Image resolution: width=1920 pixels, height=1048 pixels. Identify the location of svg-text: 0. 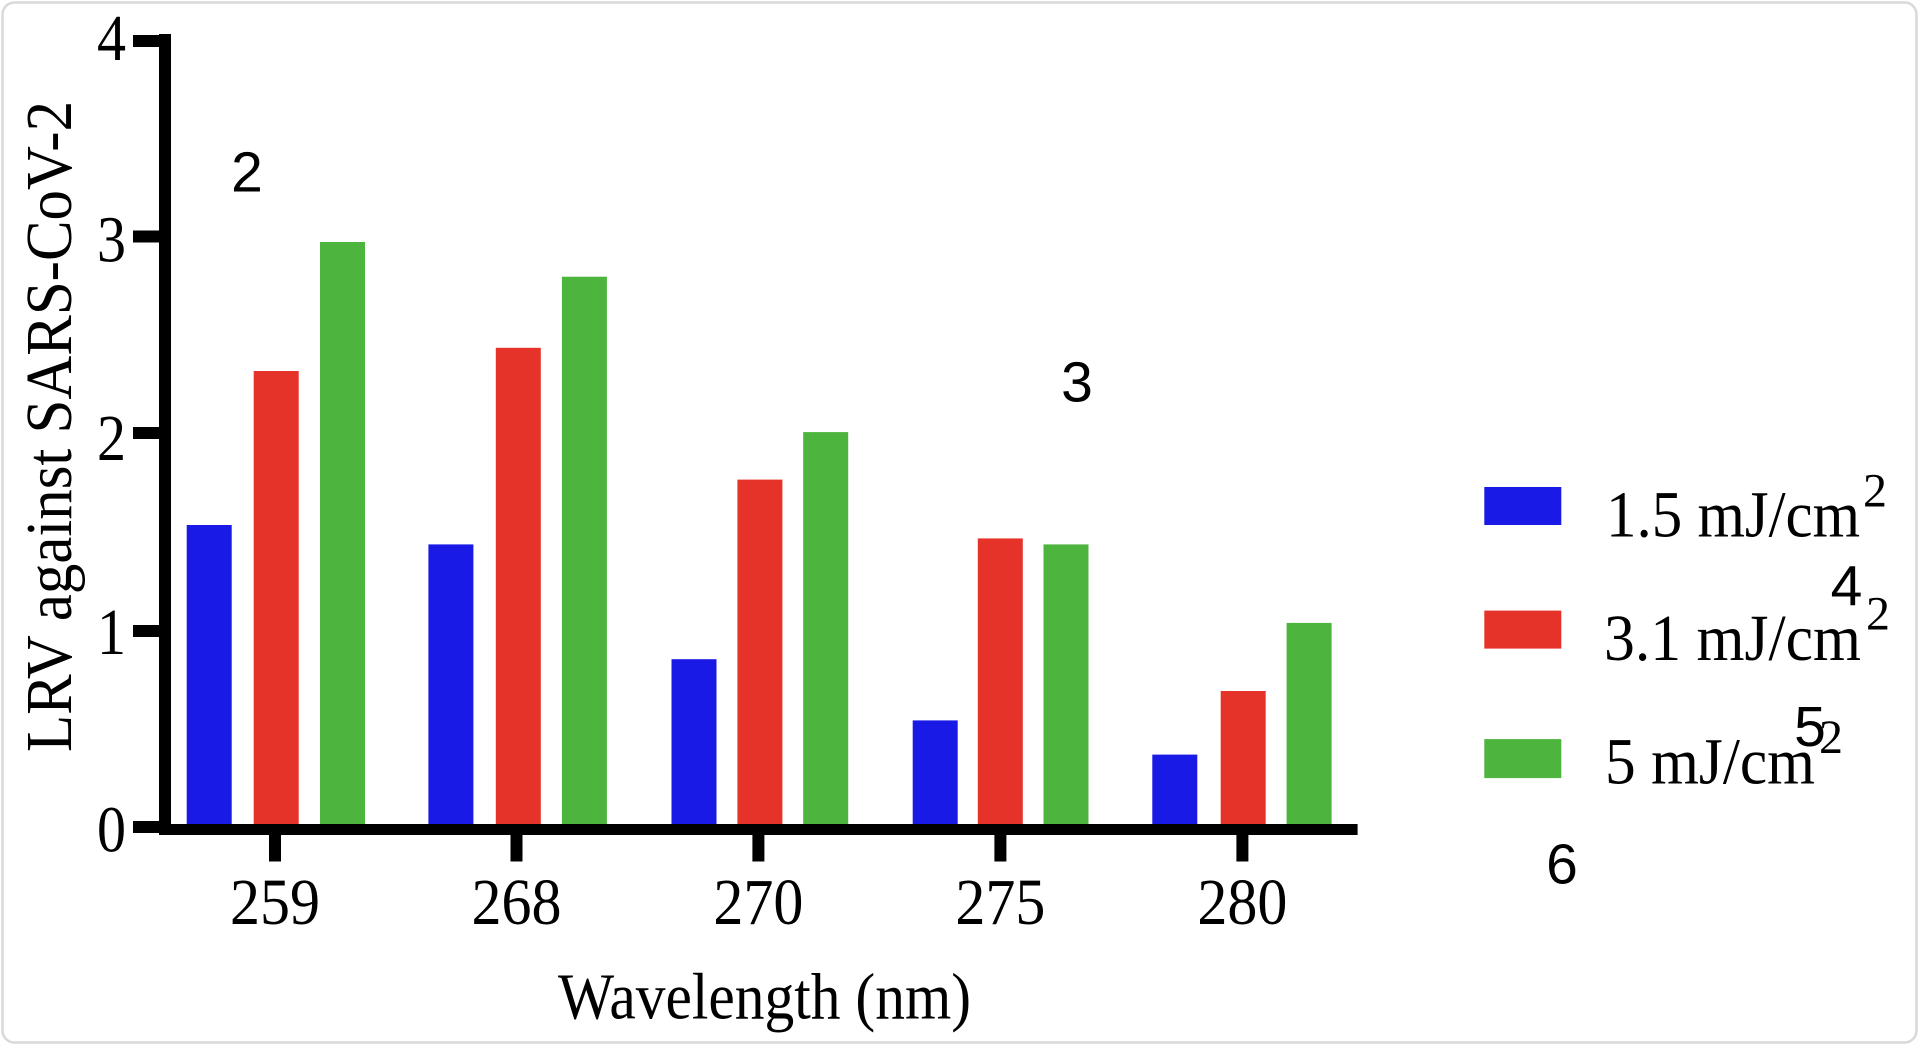
(111, 829).